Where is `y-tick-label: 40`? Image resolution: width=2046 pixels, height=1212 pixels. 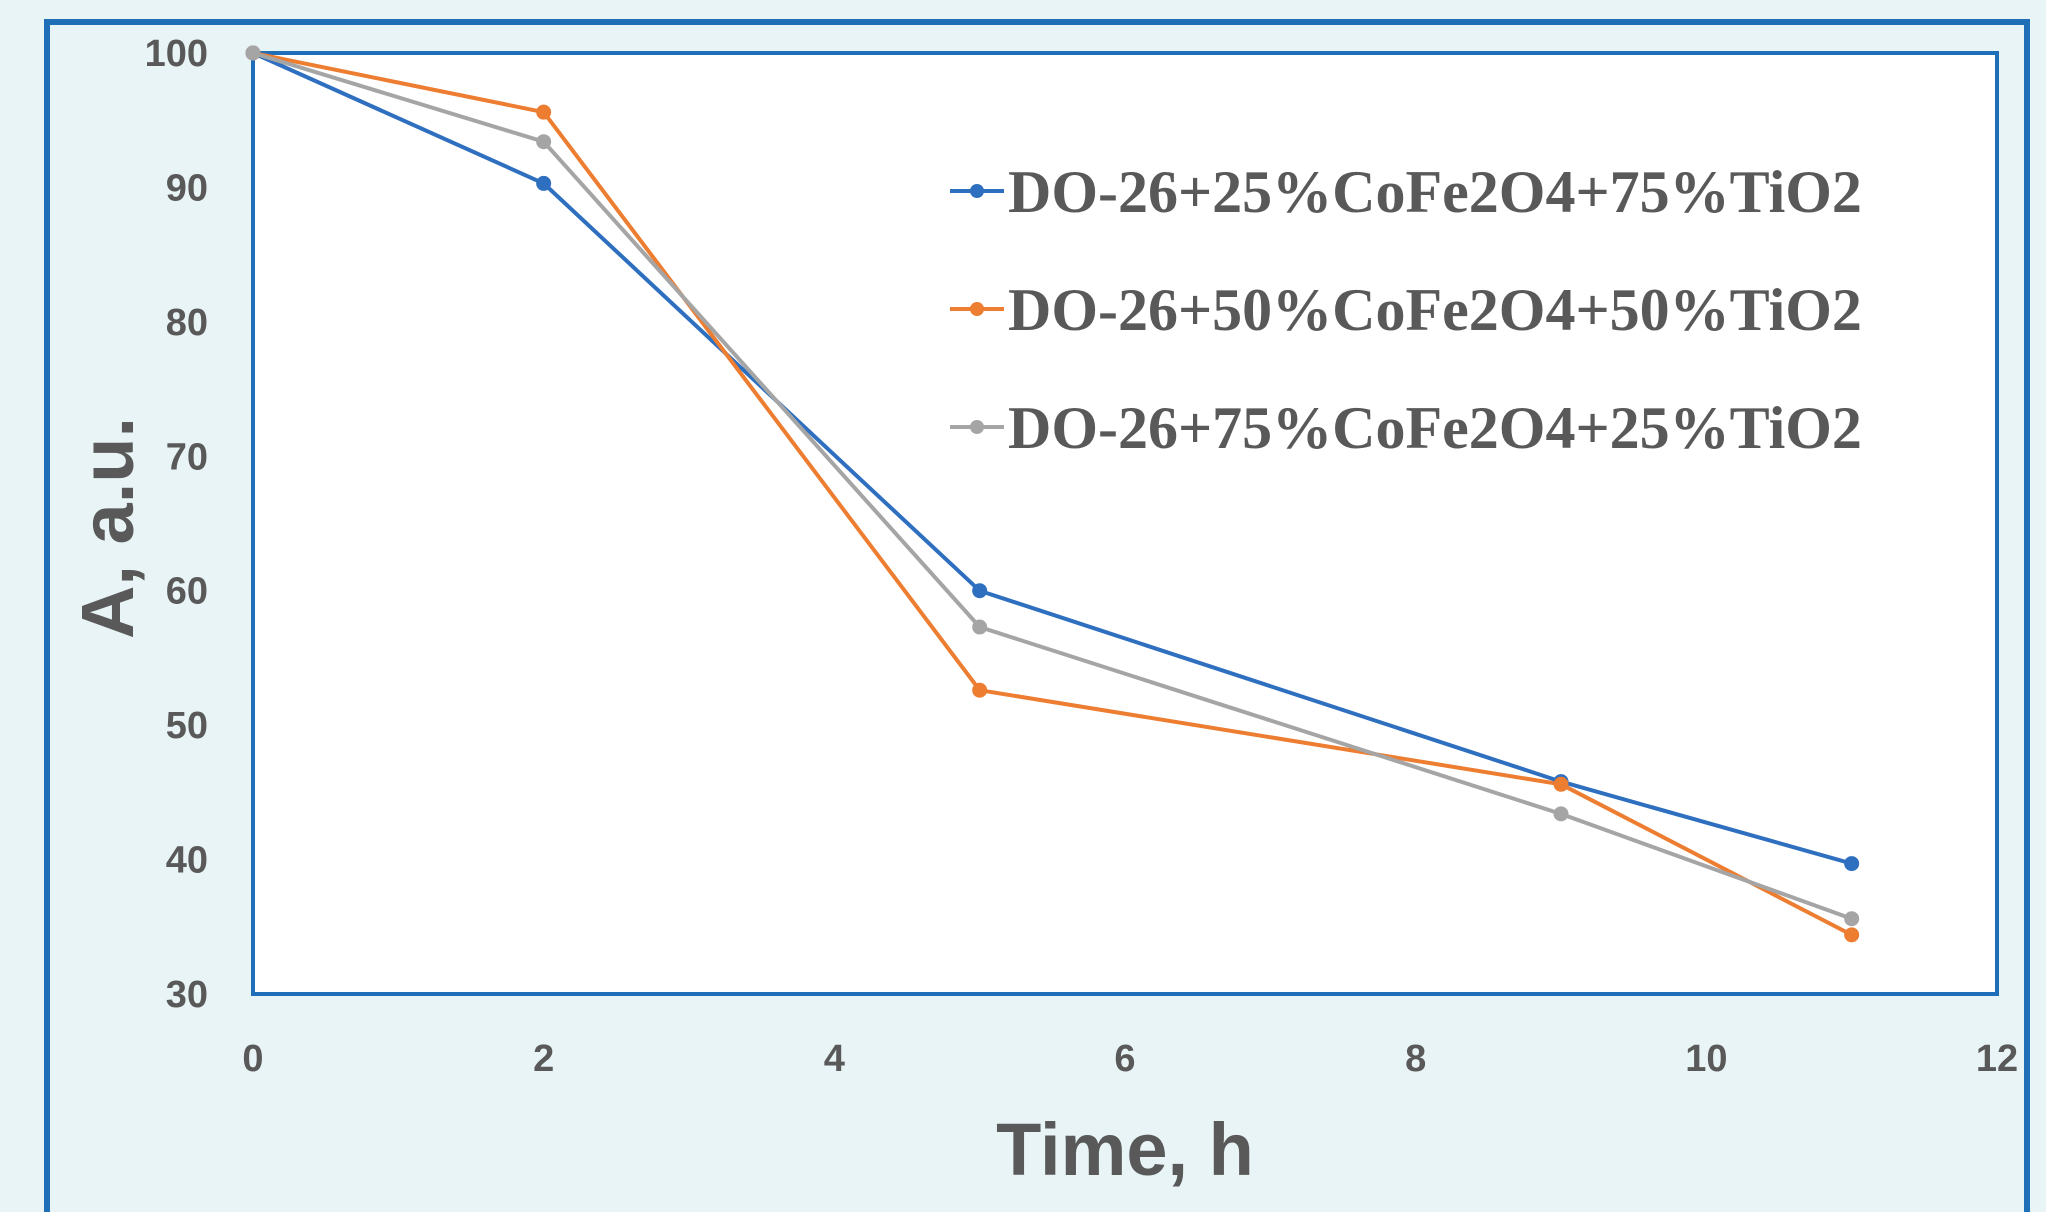 y-tick-label: 40 is located at coordinates (187, 861).